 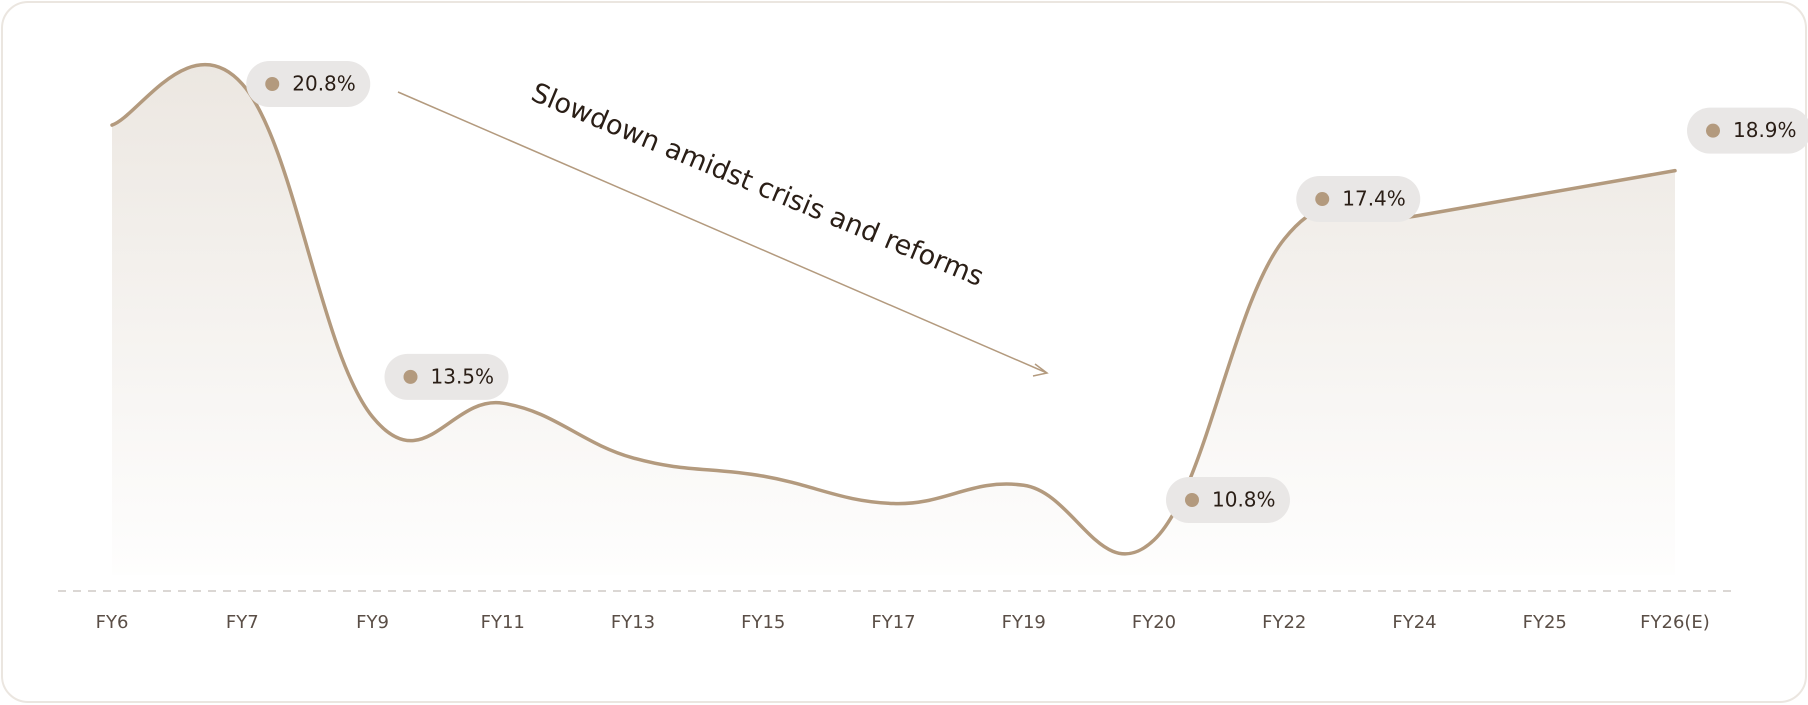 I want to click on value-label: 18.9%, so click(x=1765, y=130).